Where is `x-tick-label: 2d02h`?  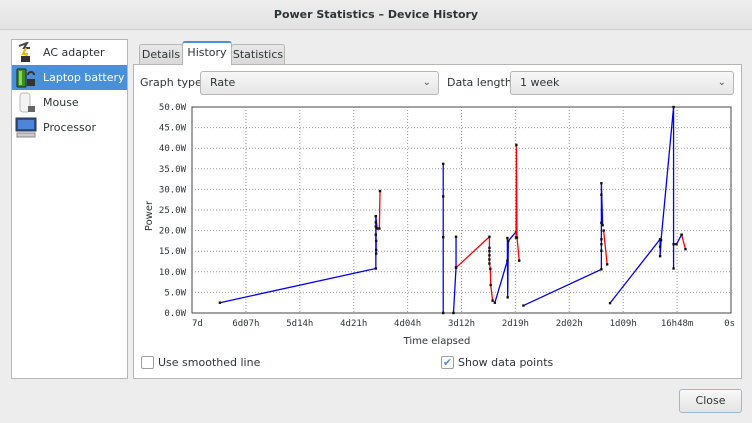
x-tick-label: 2d02h is located at coordinates (569, 324).